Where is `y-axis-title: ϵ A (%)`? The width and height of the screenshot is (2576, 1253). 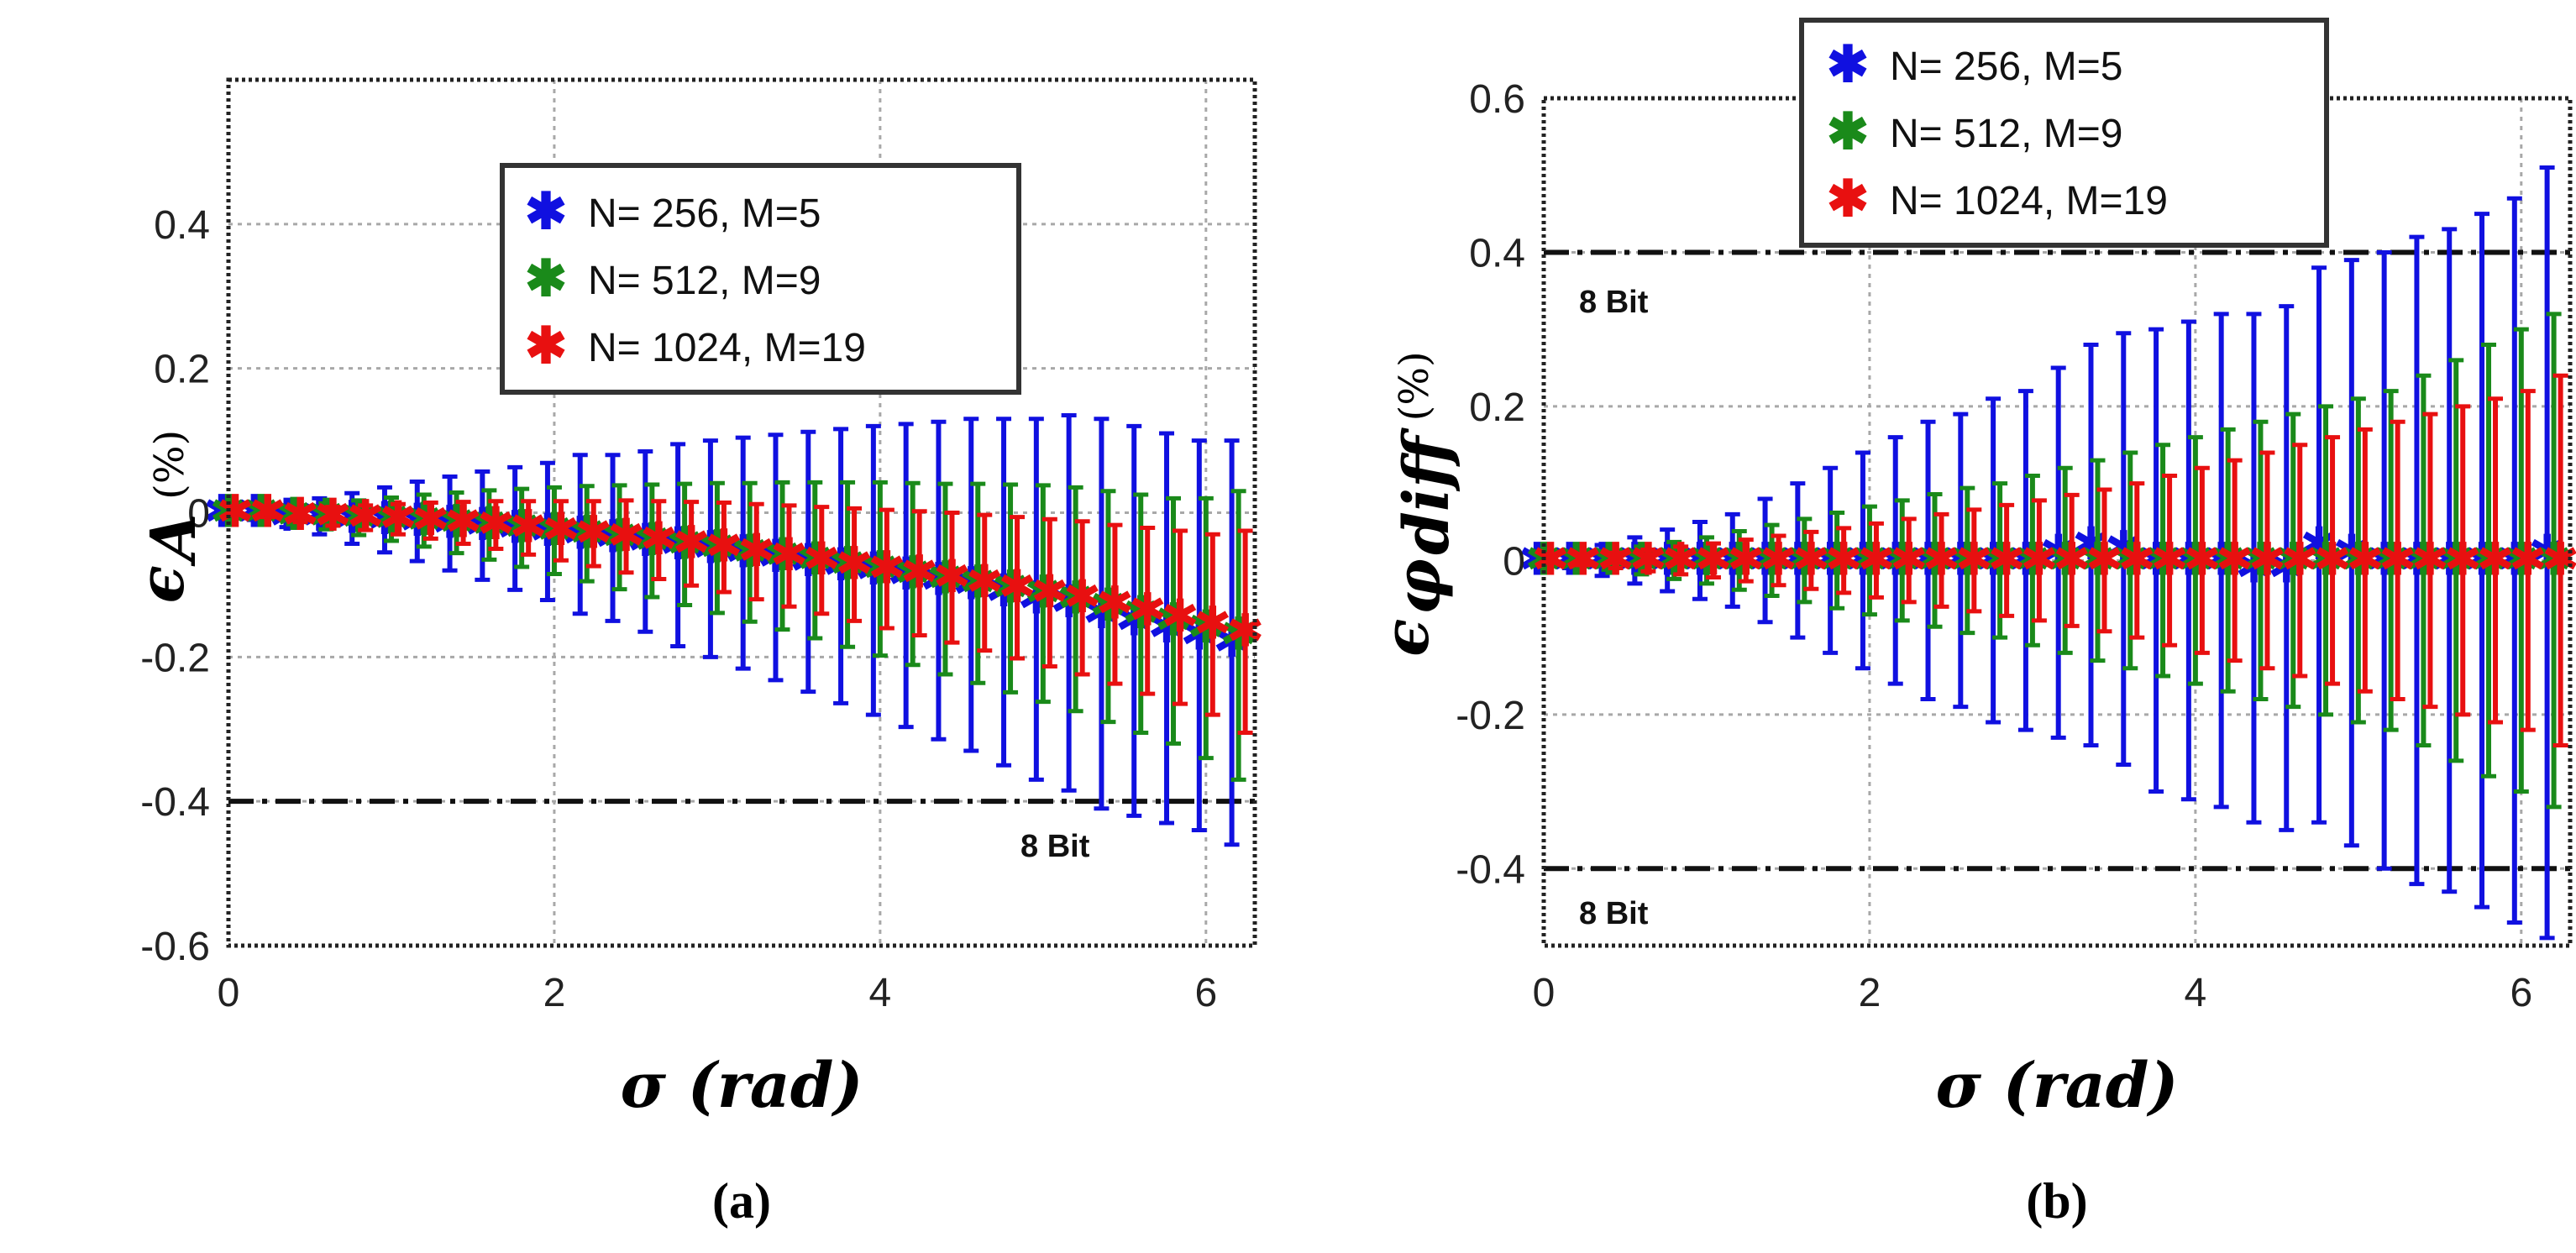 y-axis-title: ϵ A (%) is located at coordinates (168, 516).